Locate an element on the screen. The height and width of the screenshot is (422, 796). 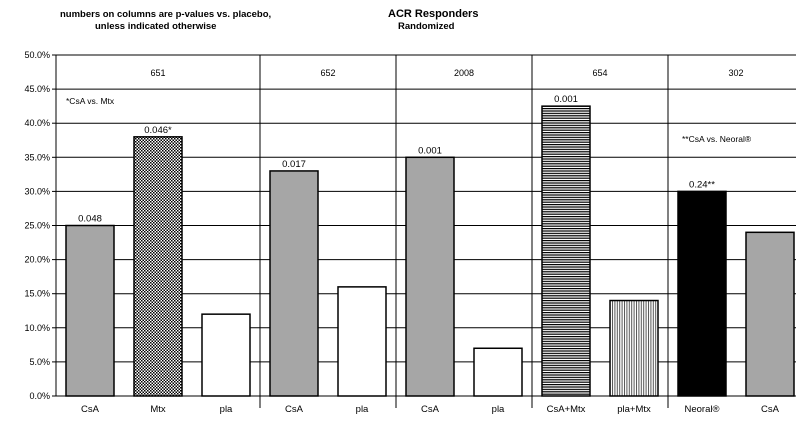
x-tick-label: pla+Mtx is located at coordinates (634, 409).